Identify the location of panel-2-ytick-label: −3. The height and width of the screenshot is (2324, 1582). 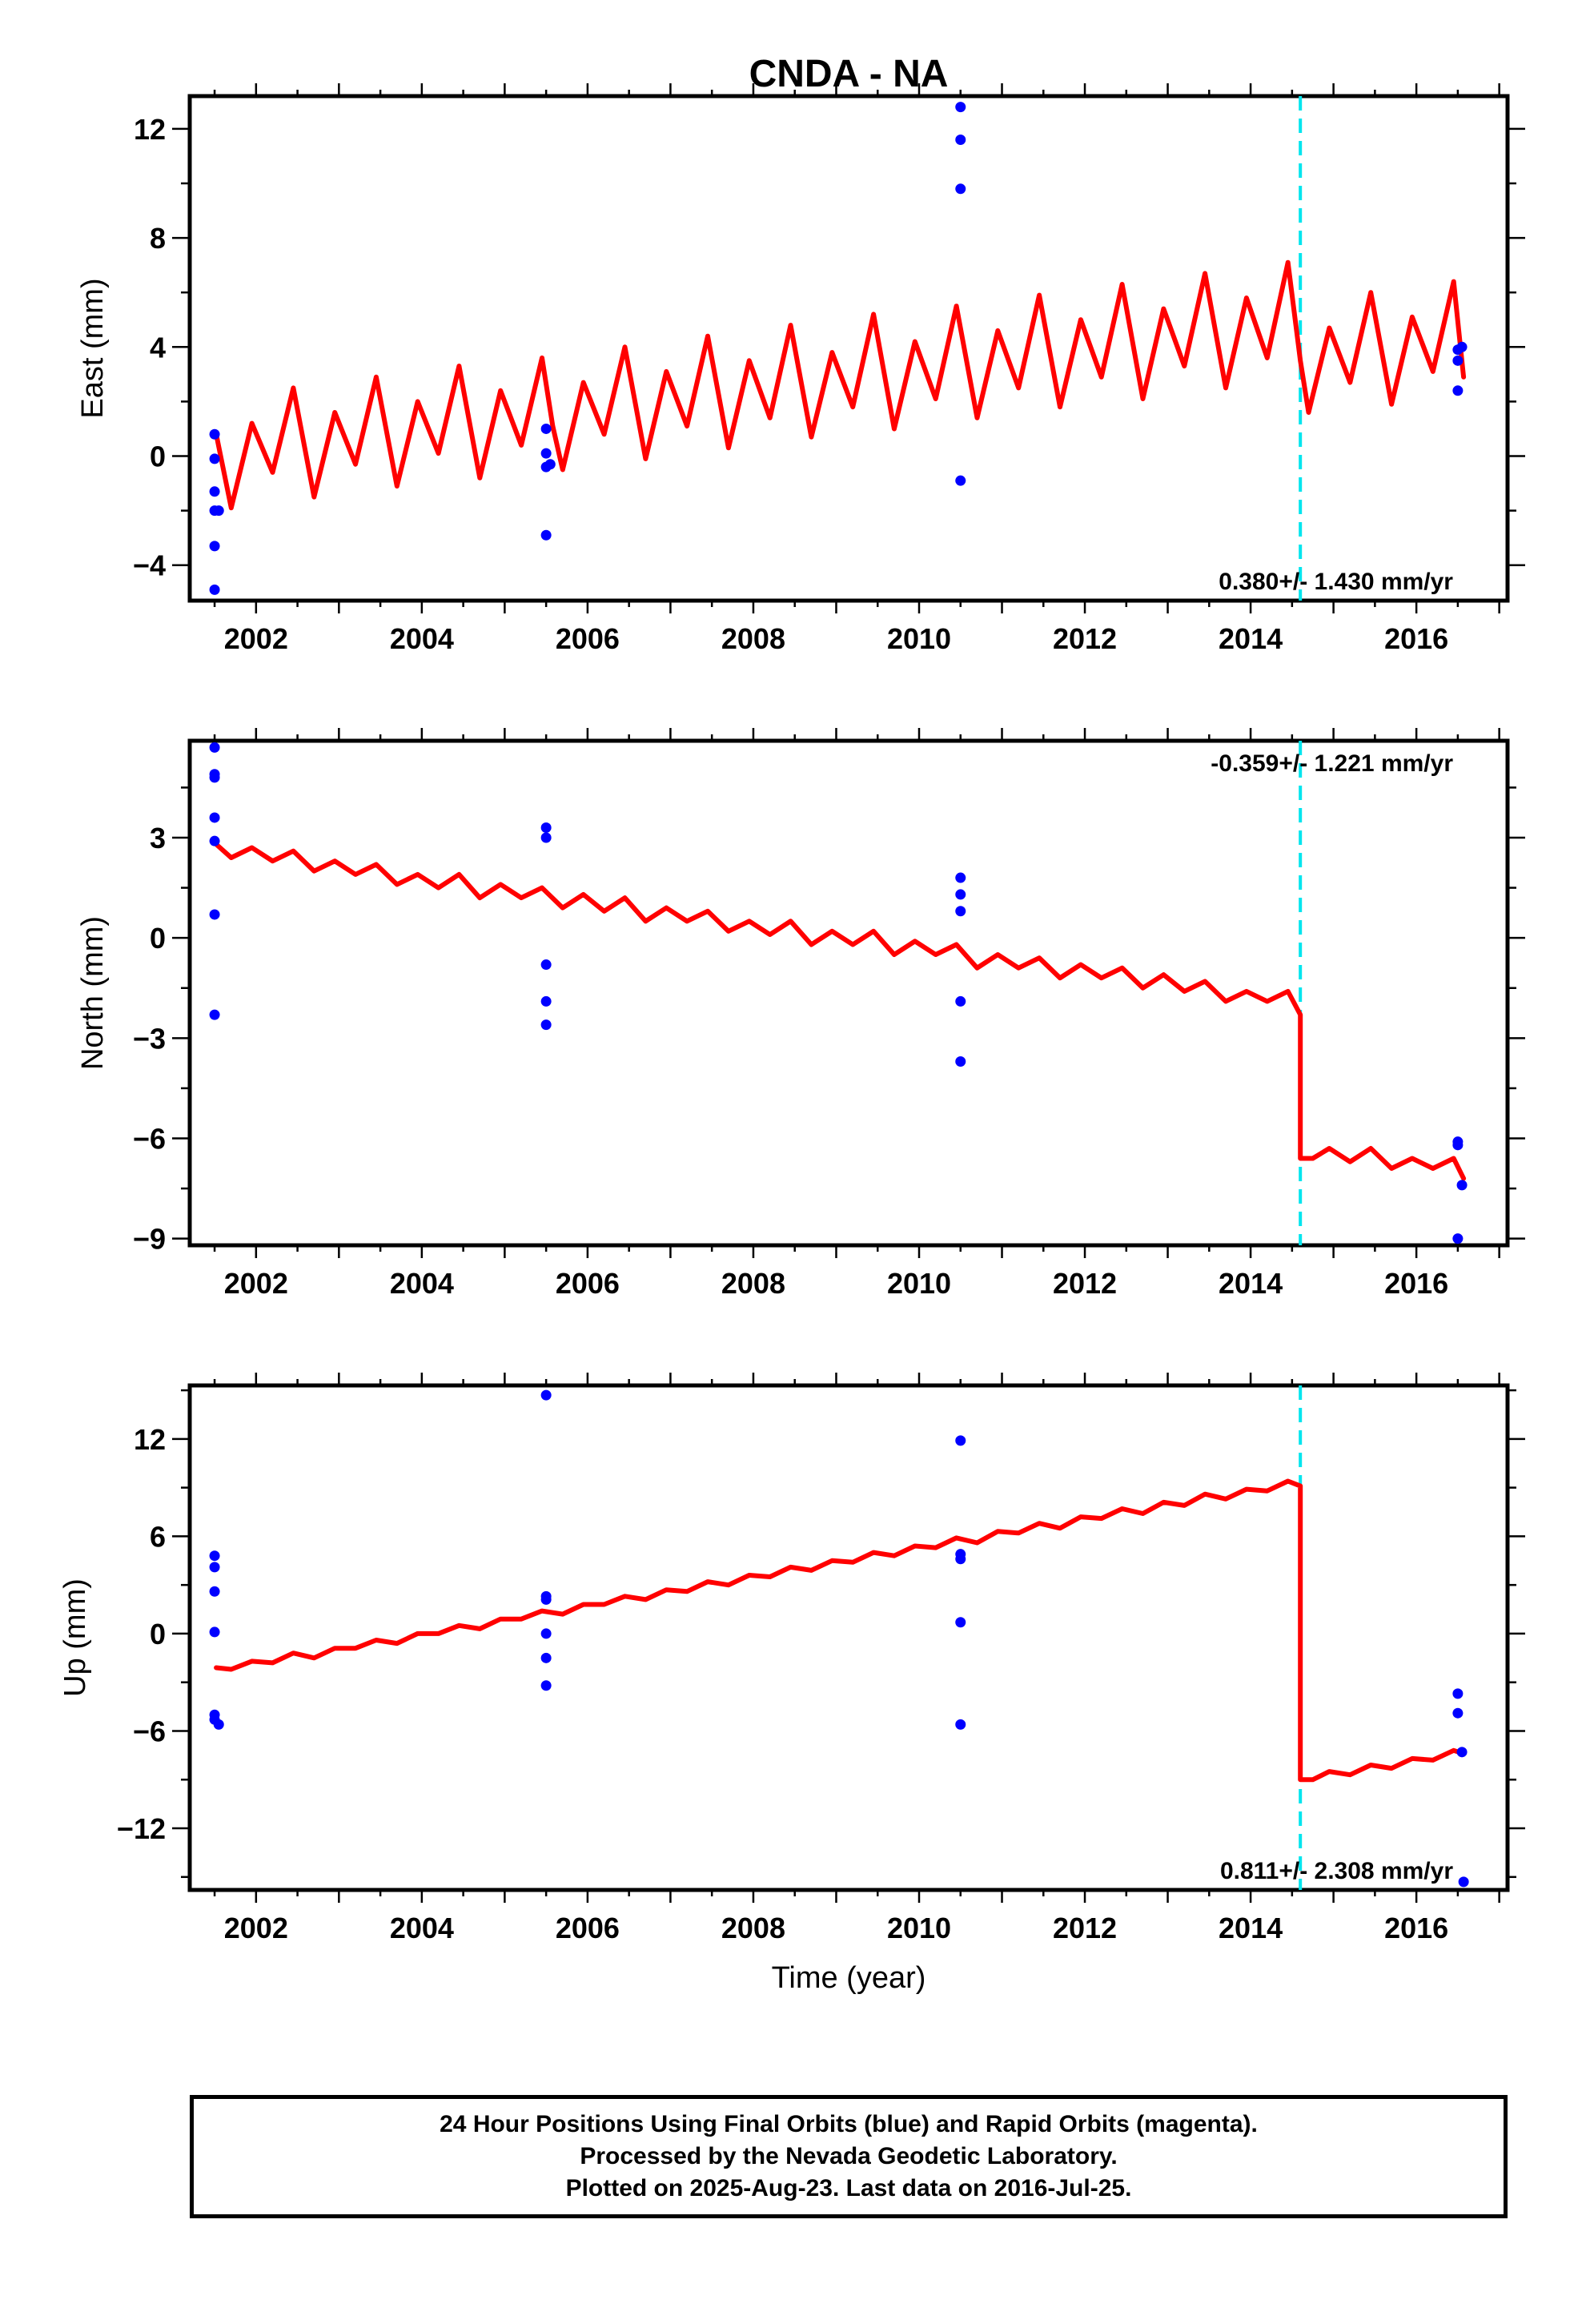
(149, 1038).